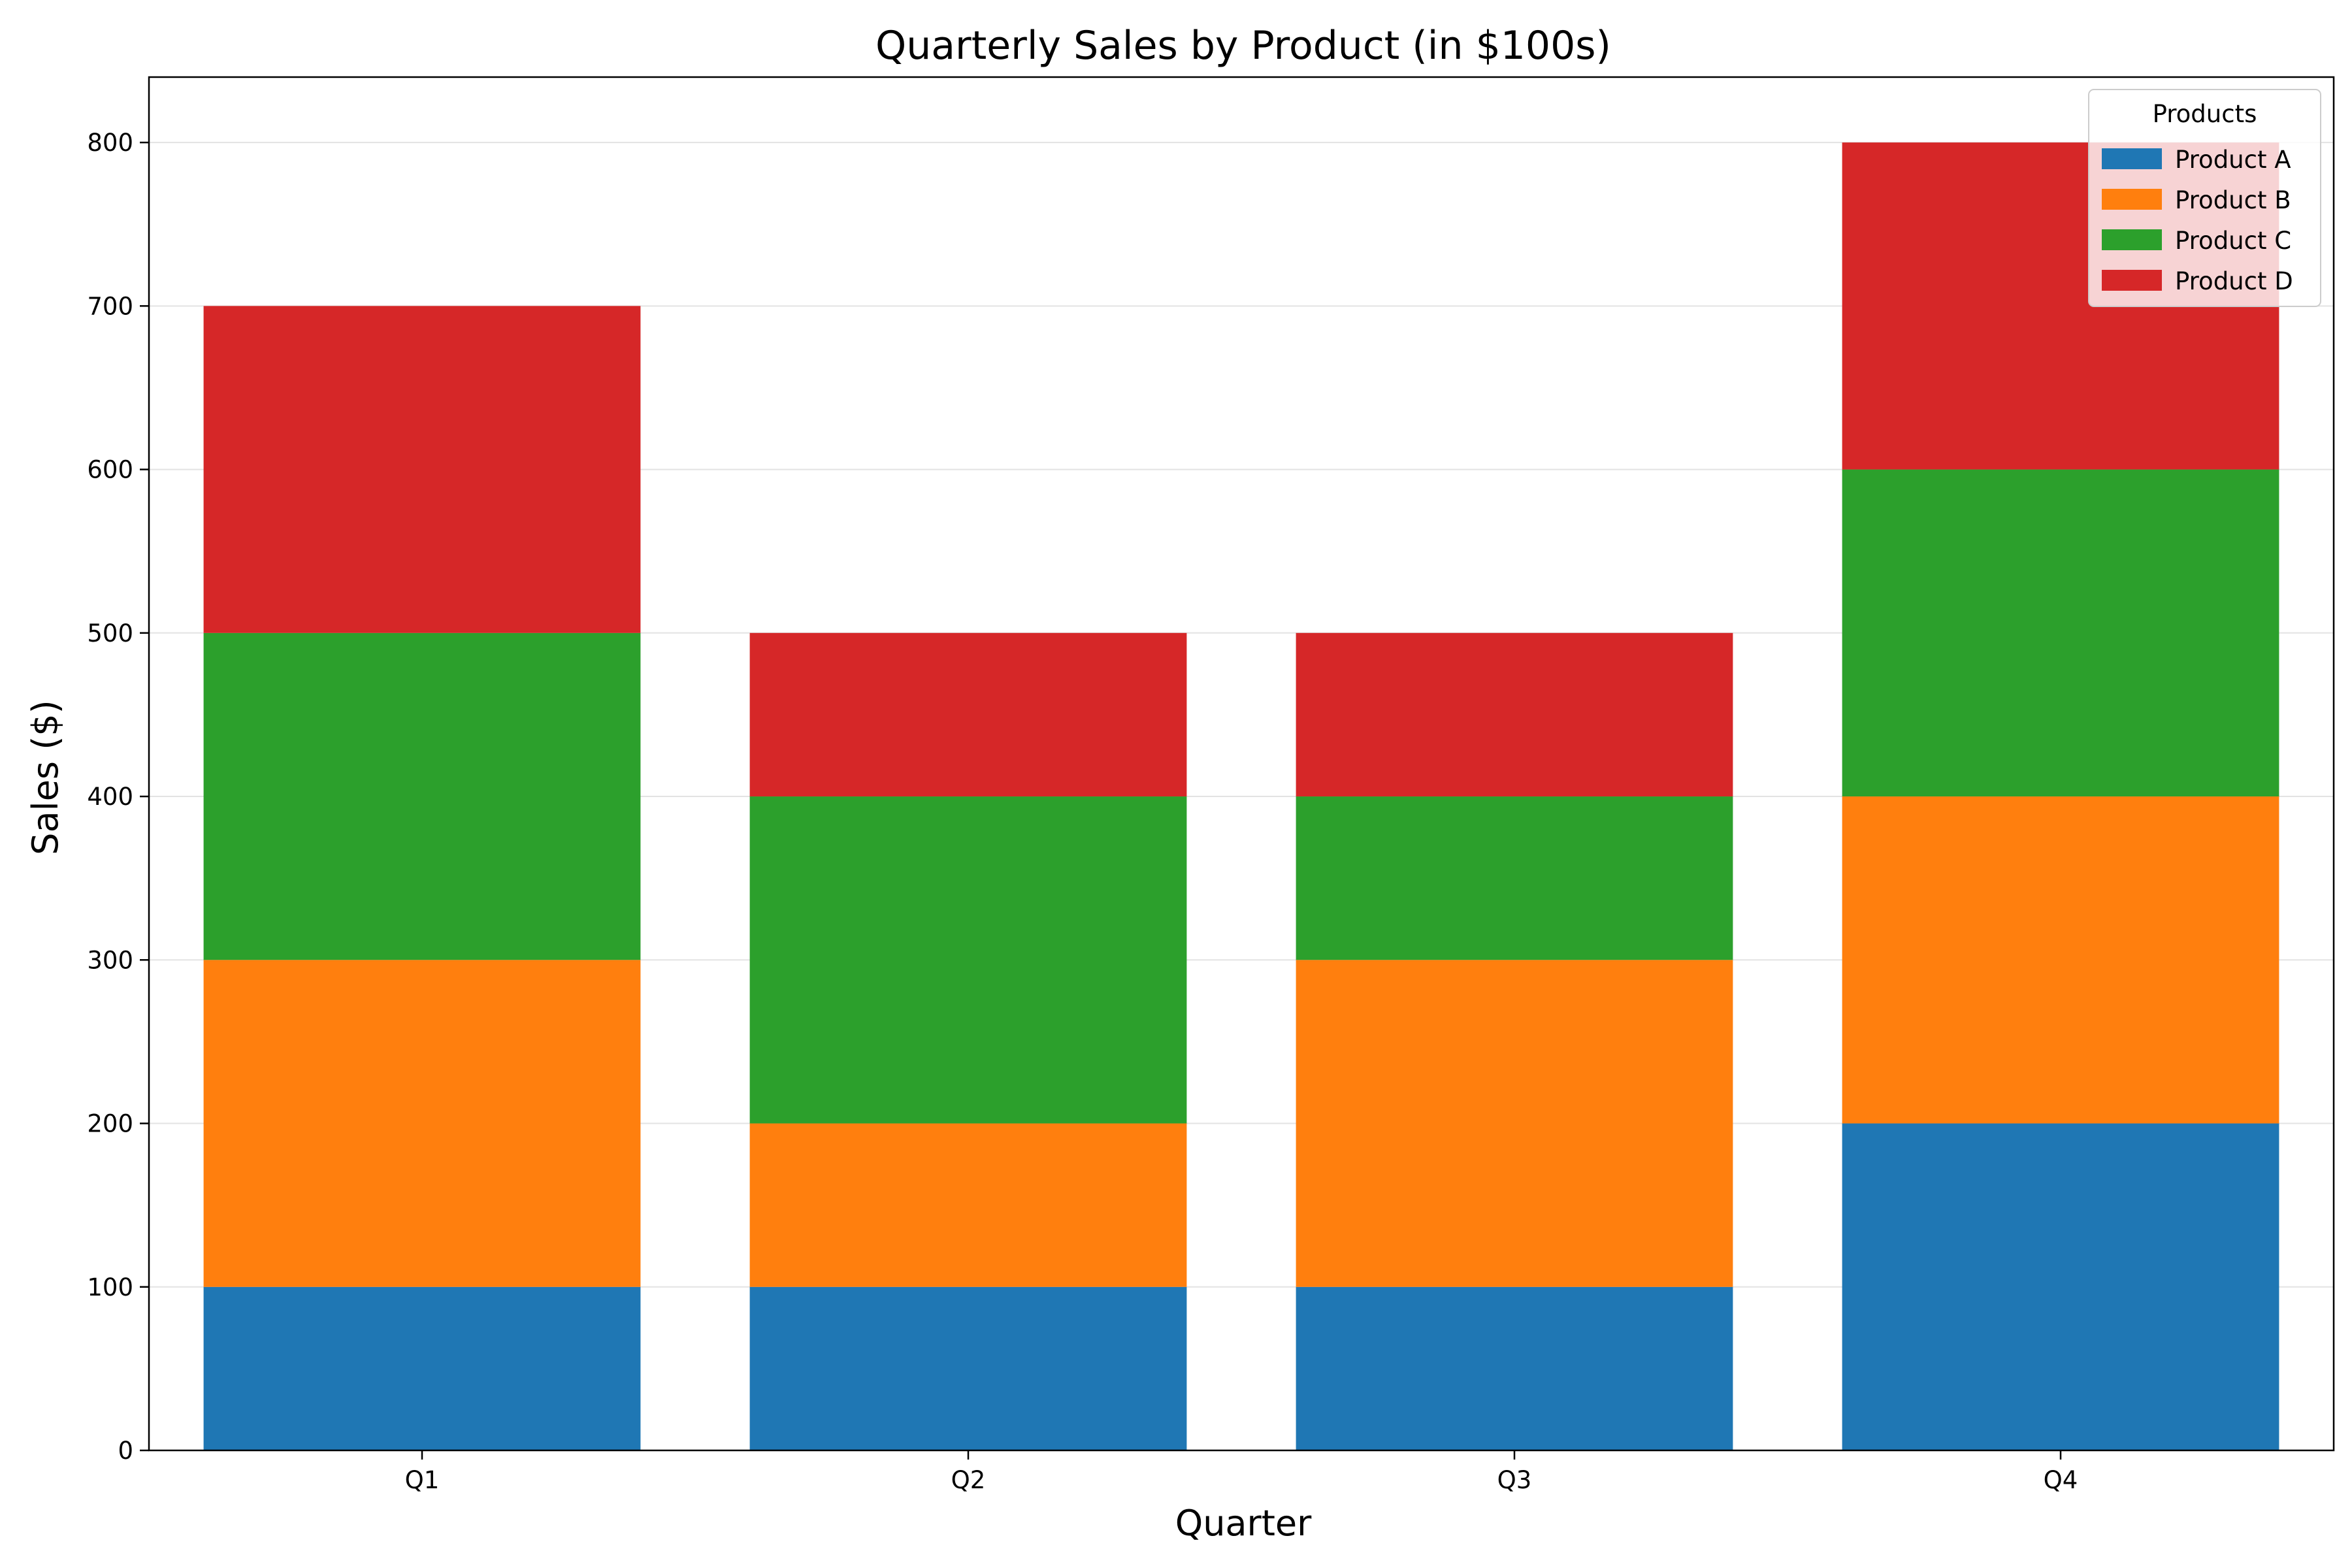  I want to click on bar-q4-product-b, so click(2060, 960).